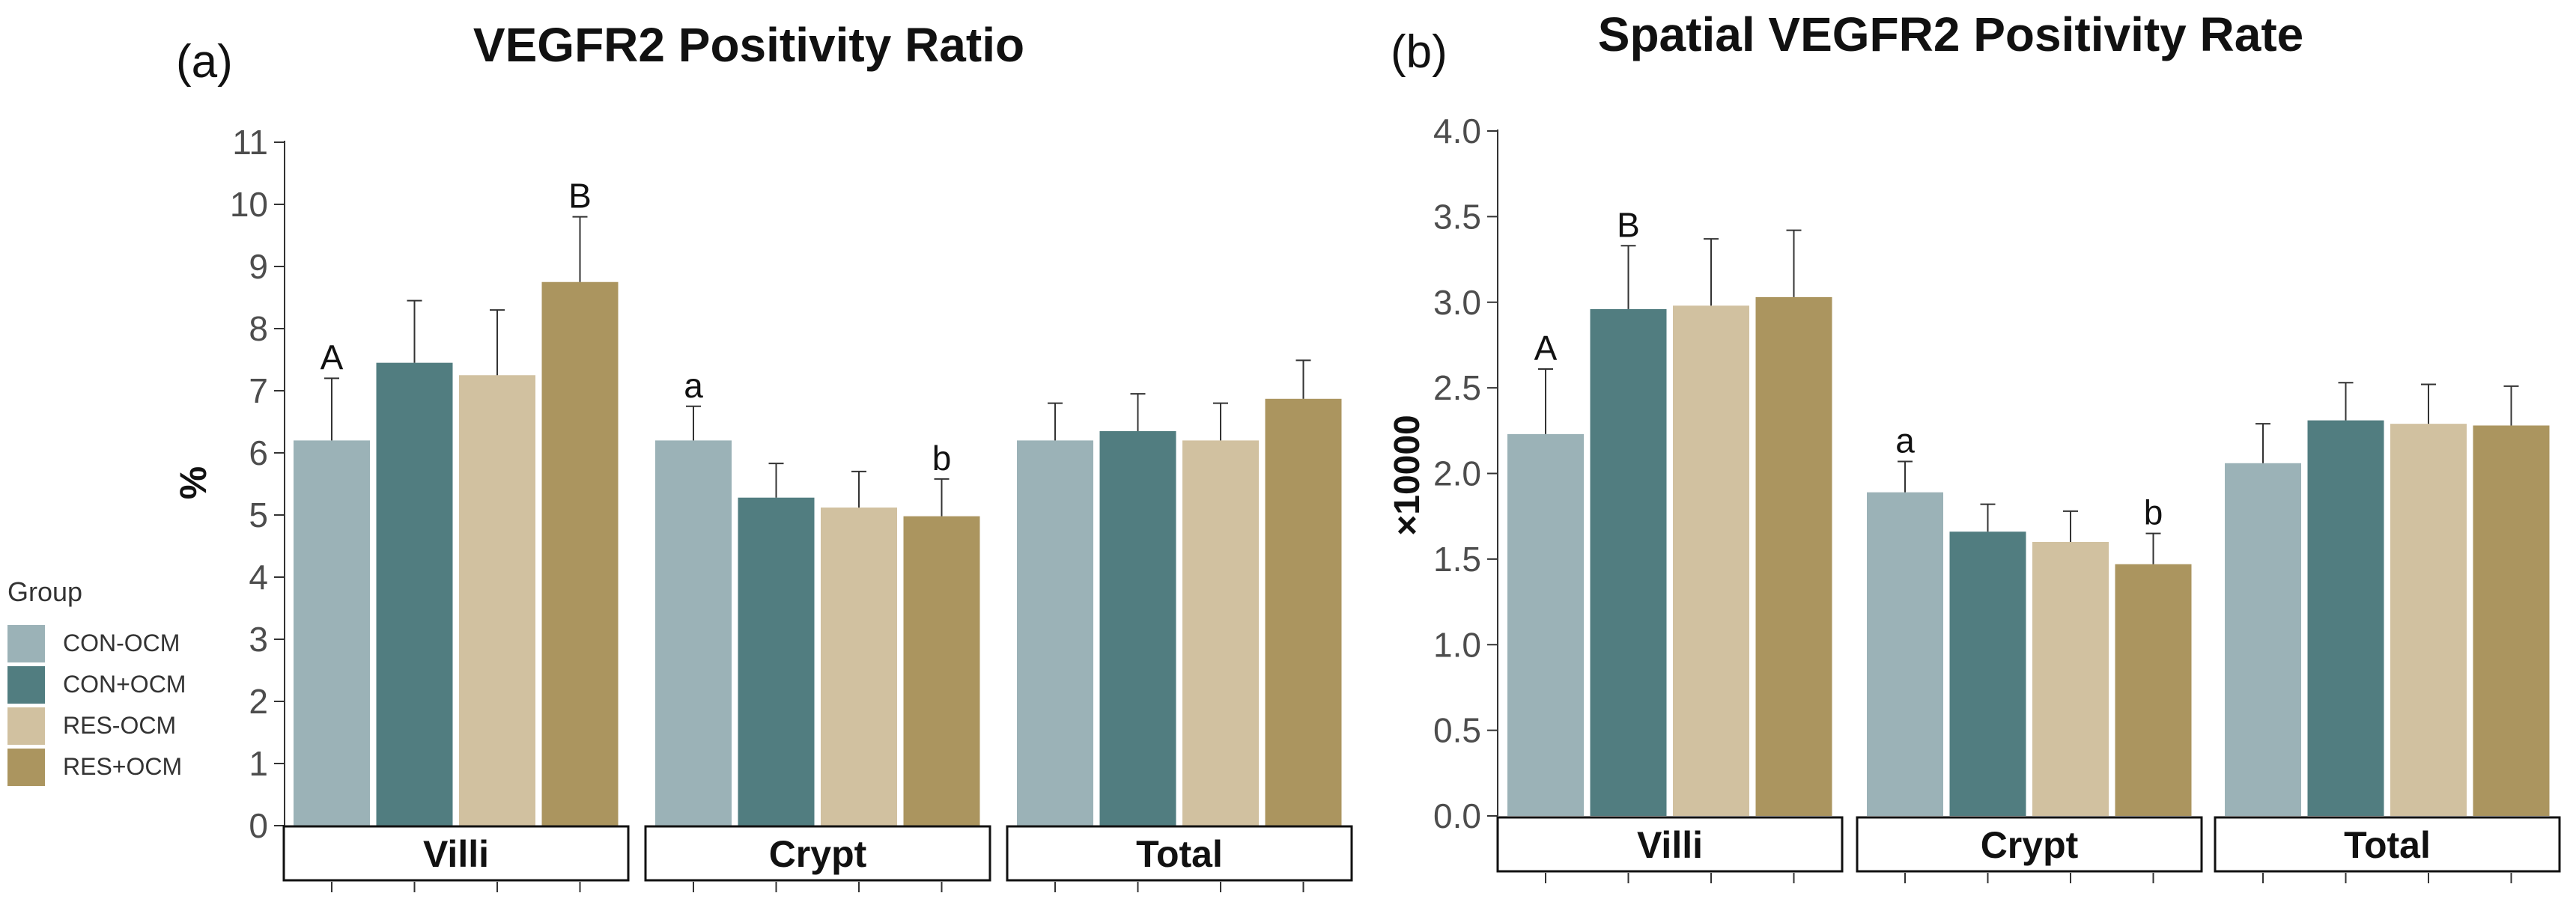 The width and height of the screenshot is (2576, 902). What do you see at coordinates (258, 701) in the screenshot?
I see `panel-a-y-tick-label: 2` at bounding box center [258, 701].